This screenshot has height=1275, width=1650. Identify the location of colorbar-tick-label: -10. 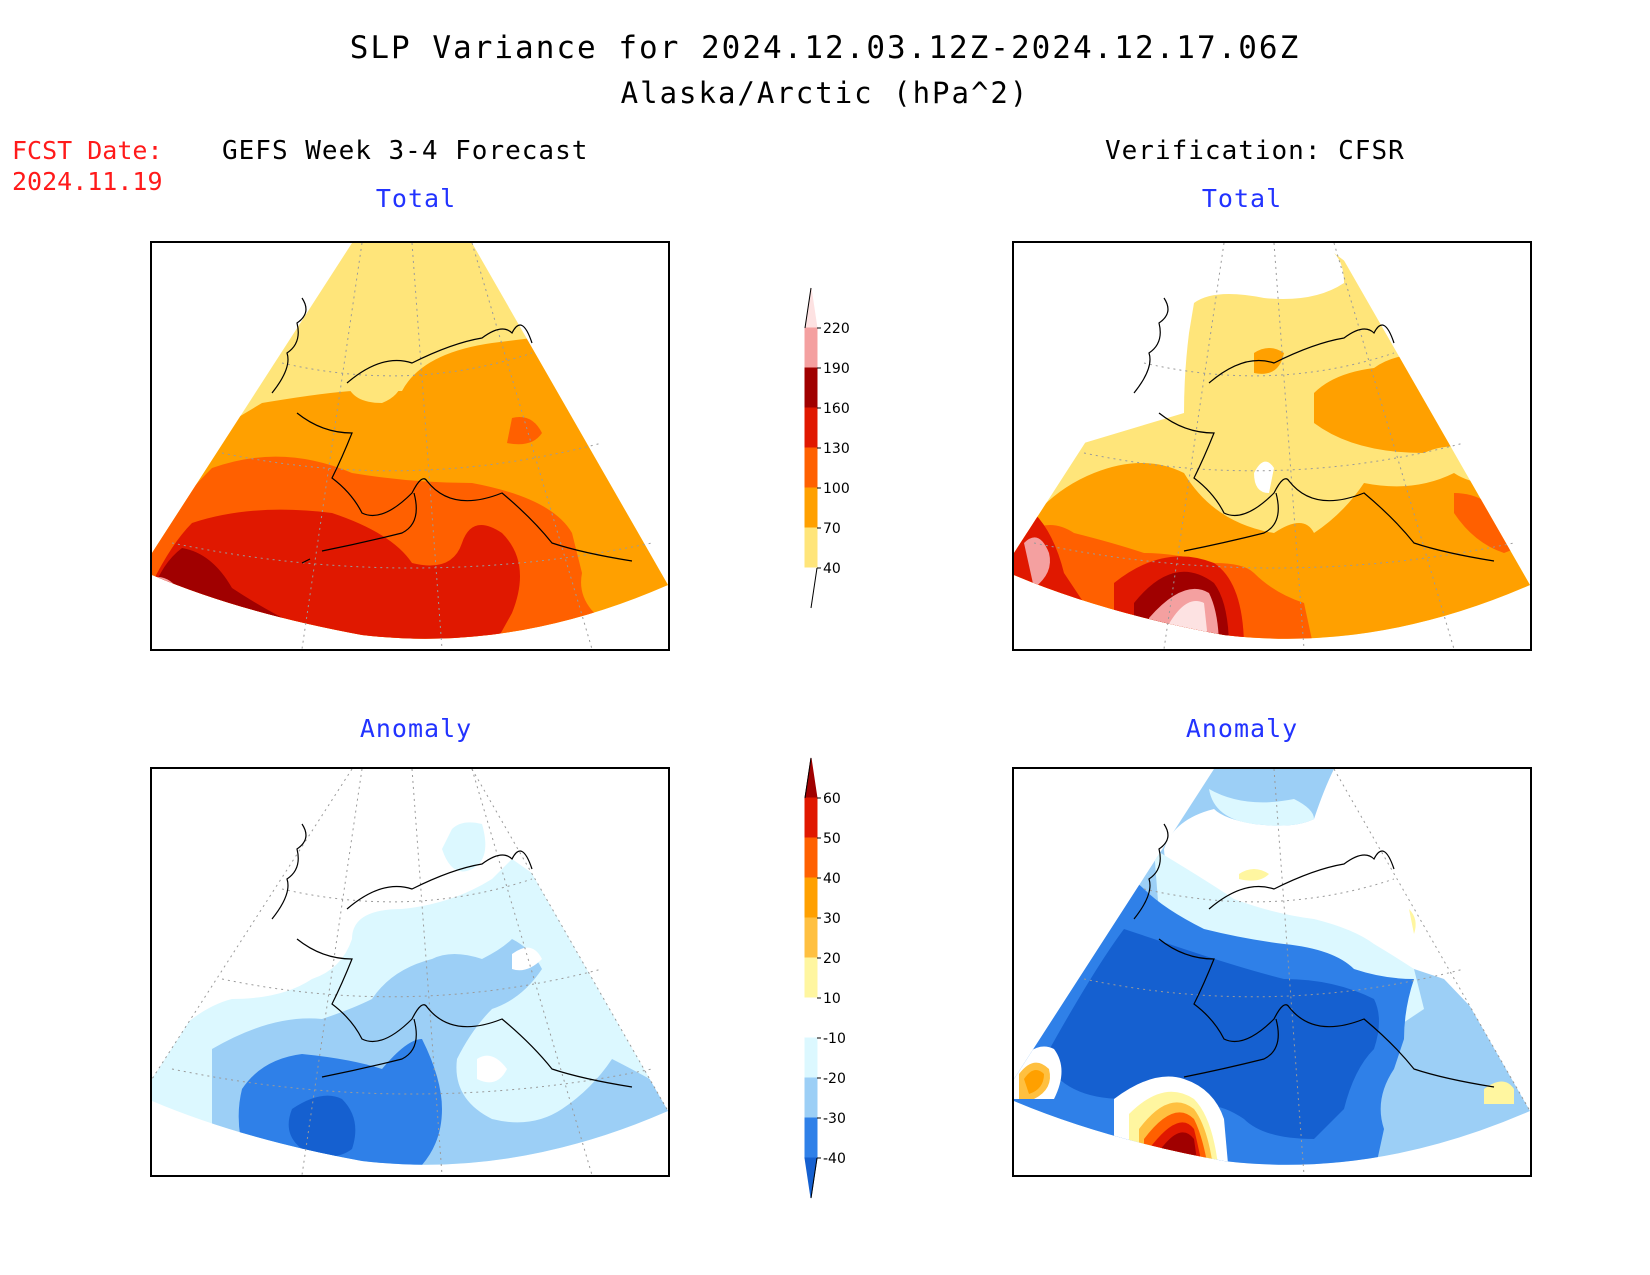
(834, 1039).